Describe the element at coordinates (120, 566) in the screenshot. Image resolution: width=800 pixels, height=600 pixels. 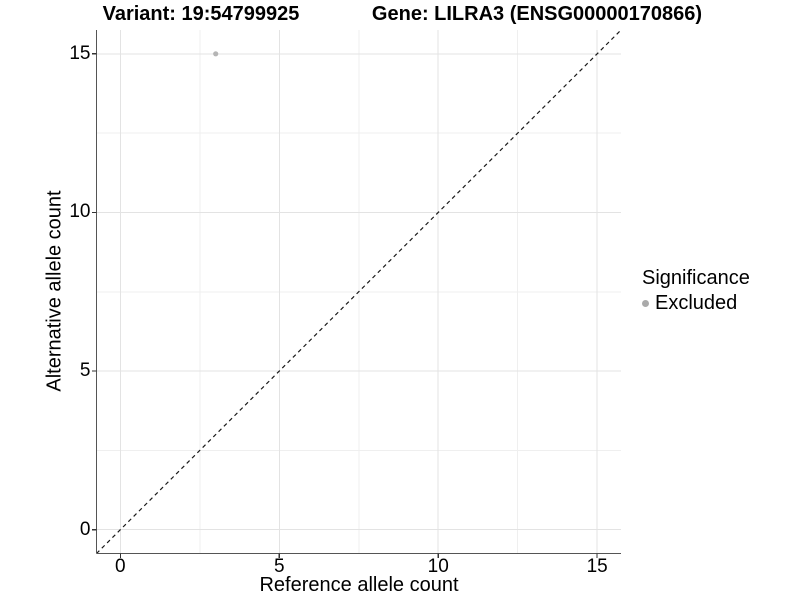
I see `x-tick-label: 0` at that location.